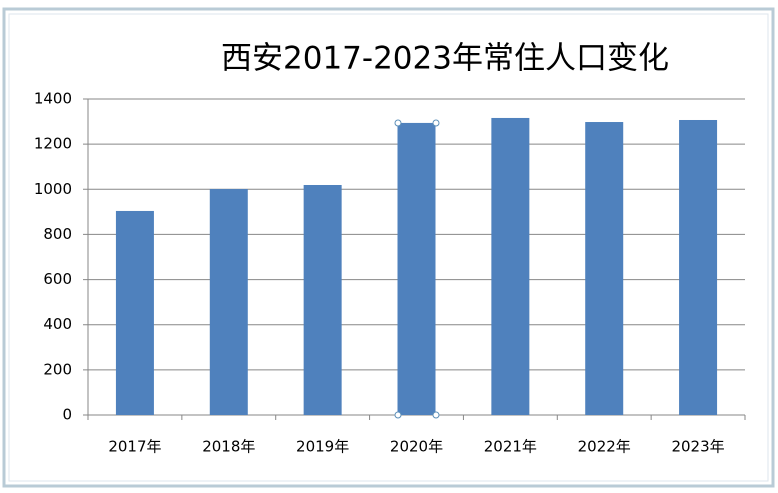 This screenshot has width=778, height=493. Describe the element at coordinates (416, 447) in the screenshot. I see `x-tick-label: 2020年` at that location.